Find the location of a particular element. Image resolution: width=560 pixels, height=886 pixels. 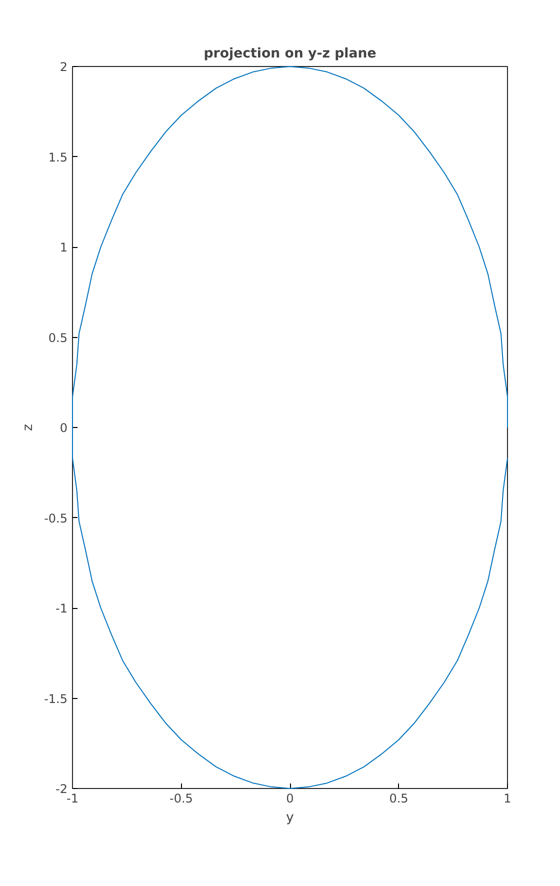

y-axis-title: z is located at coordinates (28, 427).